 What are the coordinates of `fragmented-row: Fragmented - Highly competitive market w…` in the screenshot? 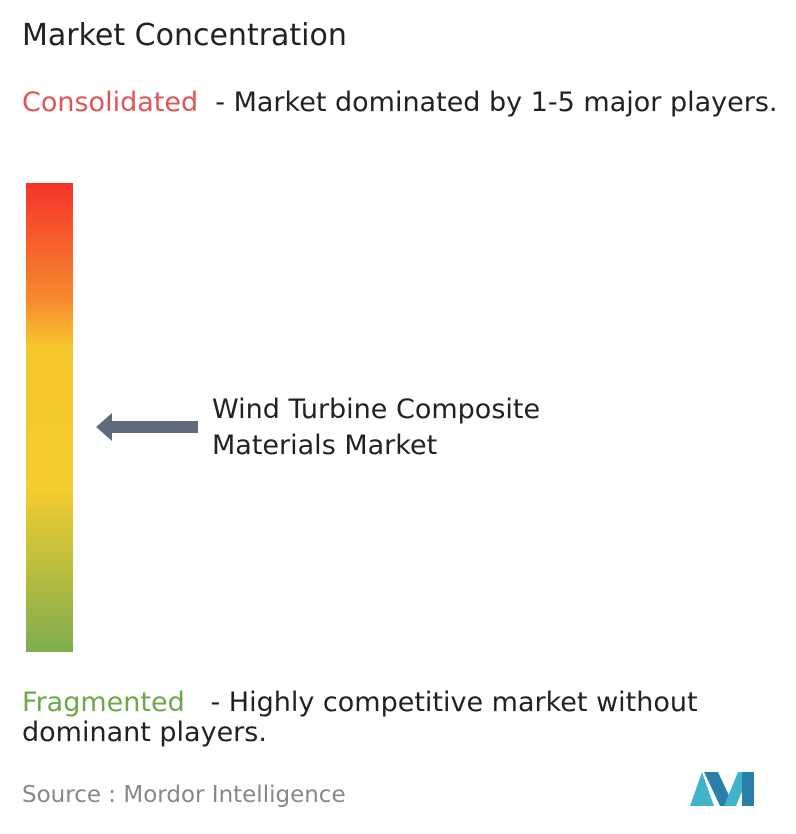 It's located at (407, 718).